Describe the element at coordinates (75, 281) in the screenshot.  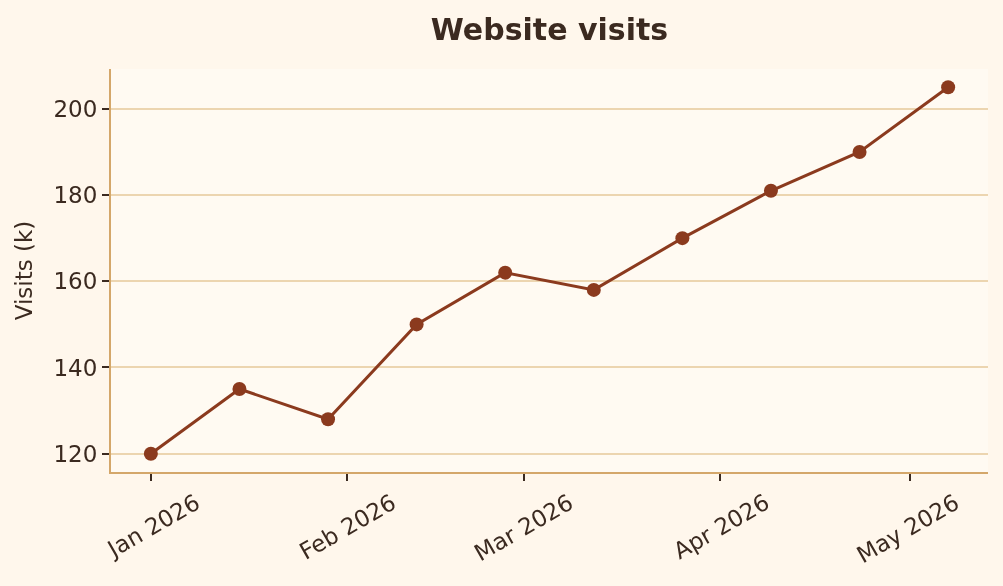
I see `y-tick-label: 160` at that location.